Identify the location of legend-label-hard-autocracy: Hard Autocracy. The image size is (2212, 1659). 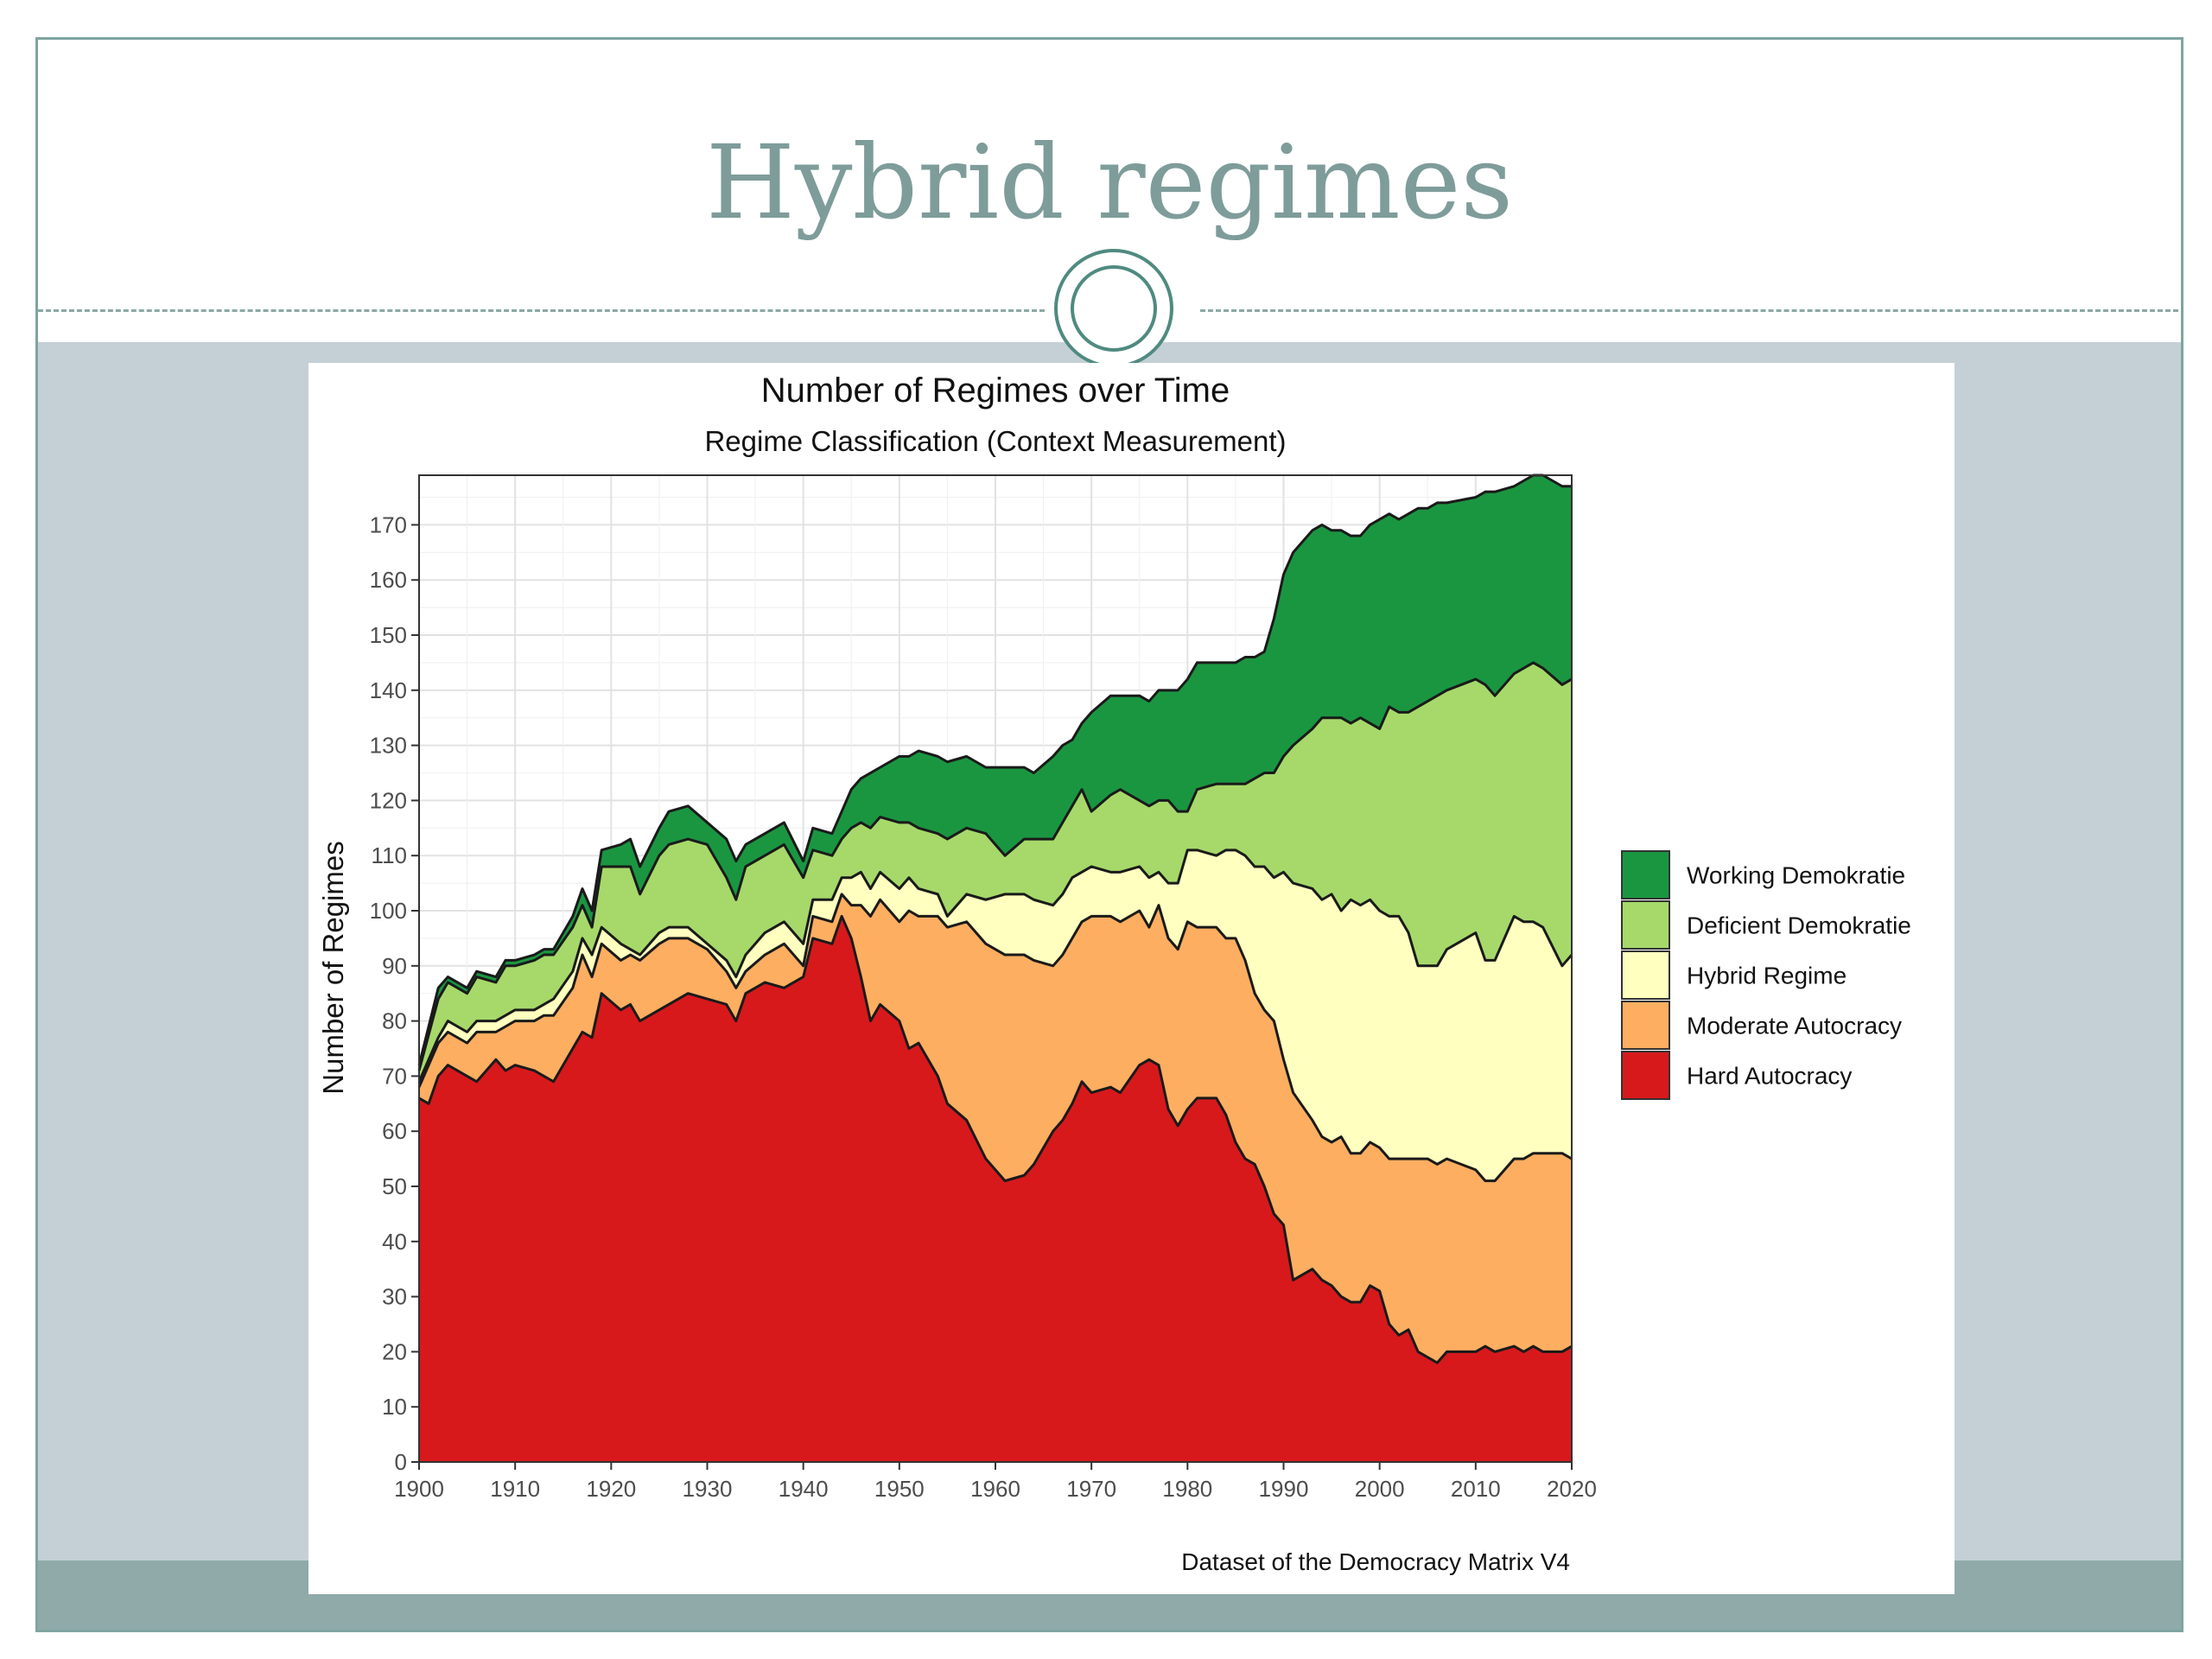
(1769, 1076).